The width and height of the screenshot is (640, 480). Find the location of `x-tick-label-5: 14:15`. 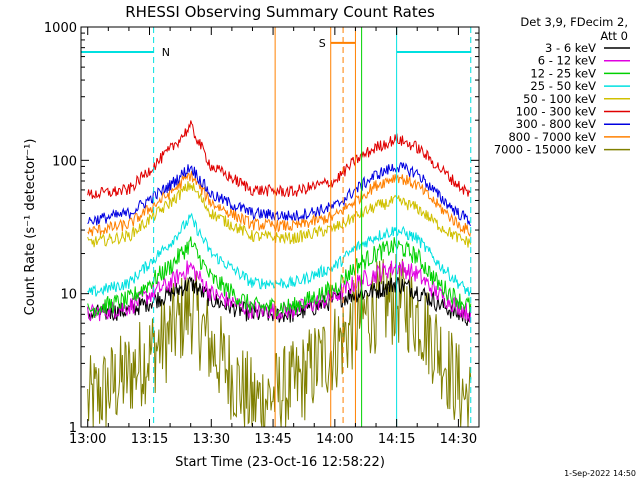

x-tick-label-5: 14:15 is located at coordinates (396, 439).